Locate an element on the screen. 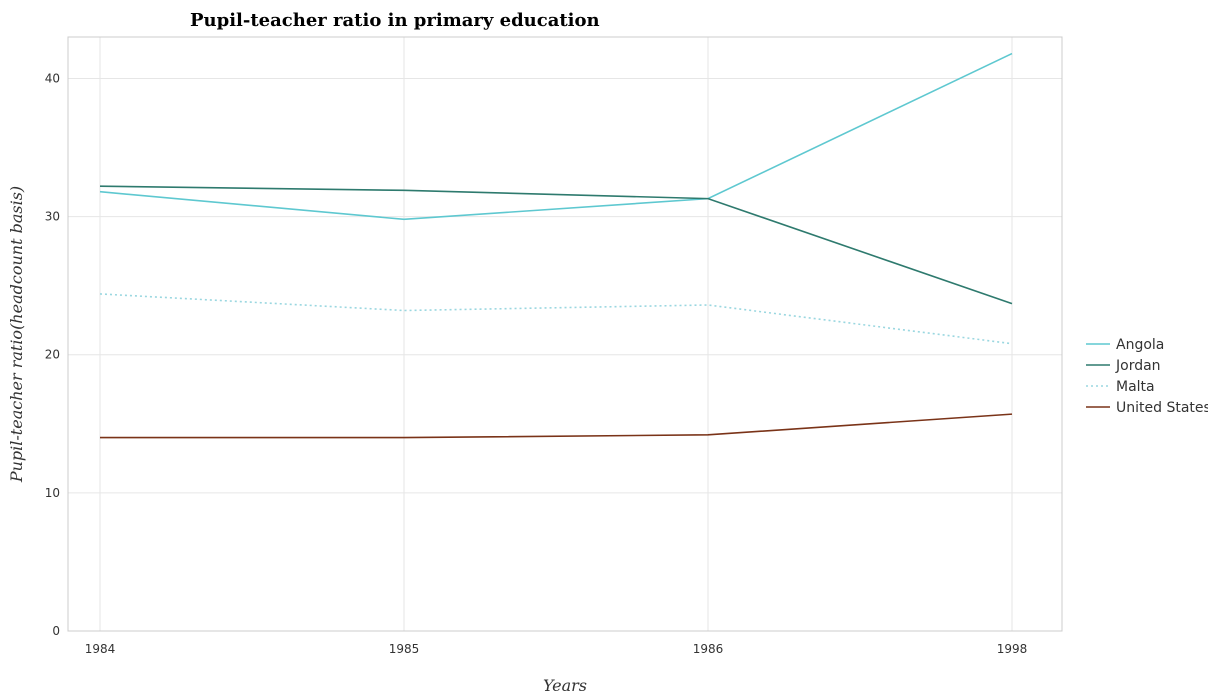  legend-label: United States is located at coordinates (1162, 408).